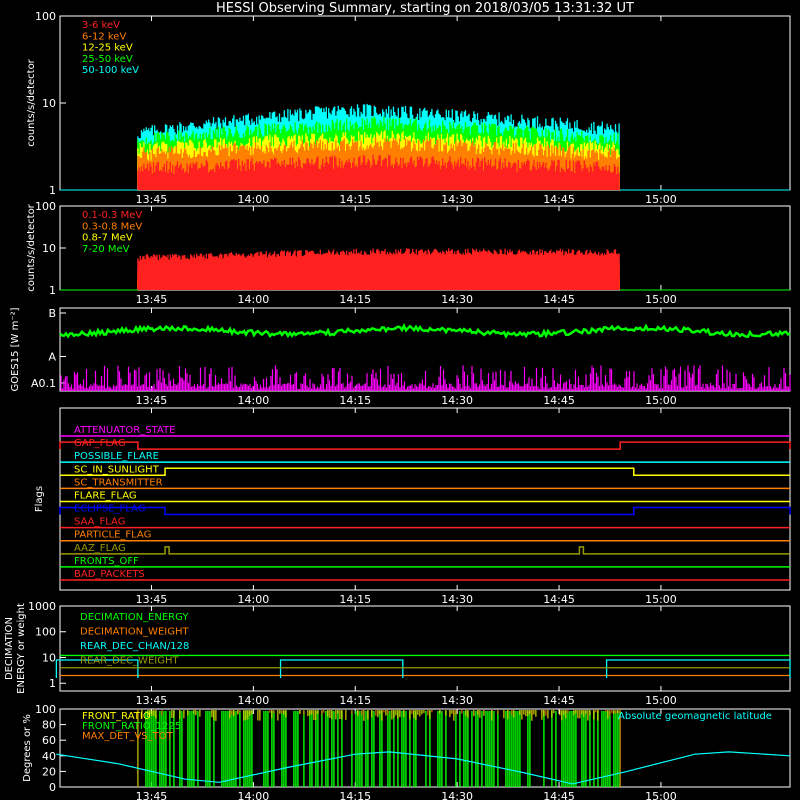  Describe the element at coordinates (49, 248) in the screenshot. I see `high-energy-y-tick-label: 10` at that location.